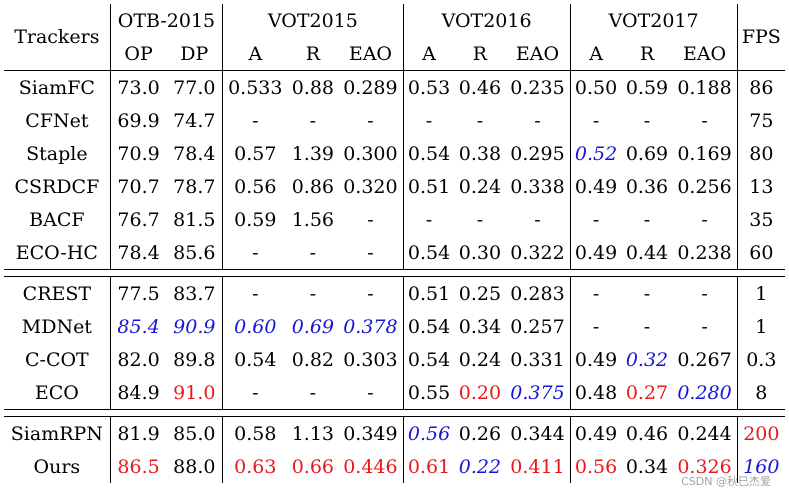 The width and height of the screenshot is (789, 495). I want to click on table-cell: 0.331, so click(538, 359).